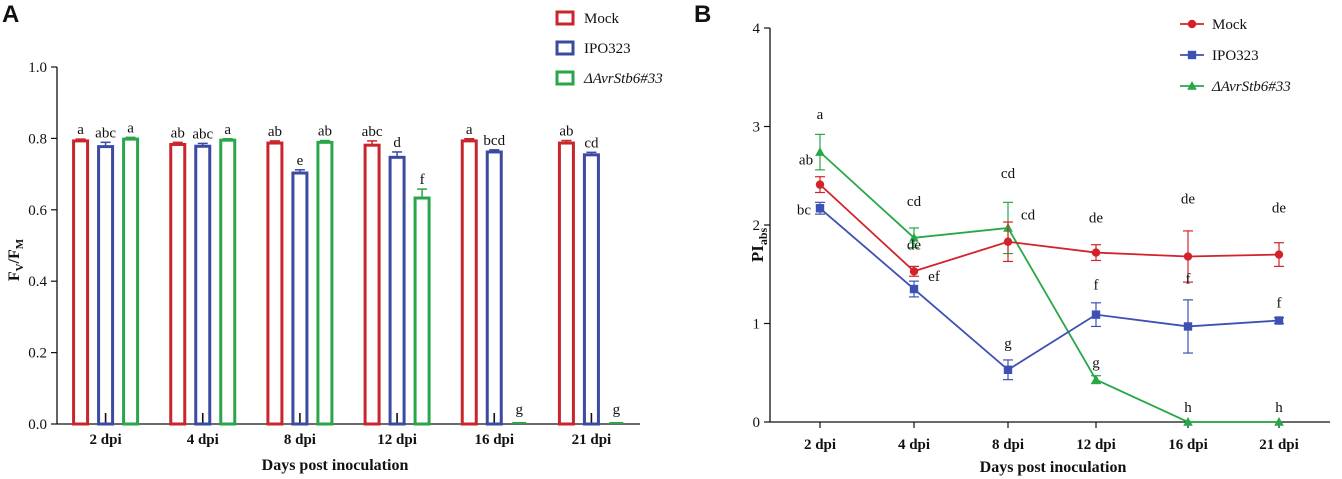 This screenshot has height=479, width=1342. What do you see at coordinates (37, 211) in the screenshot?
I see `panel-a-ytick-label: 0.6` at bounding box center [37, 211].